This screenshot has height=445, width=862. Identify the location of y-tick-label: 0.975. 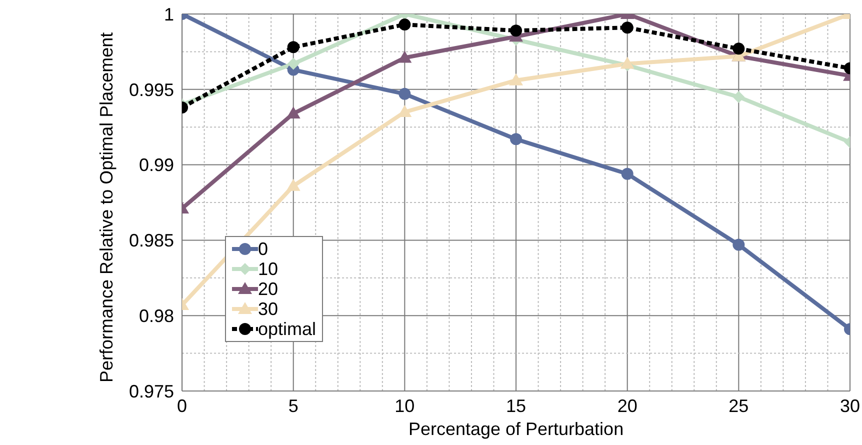
(151, 391).